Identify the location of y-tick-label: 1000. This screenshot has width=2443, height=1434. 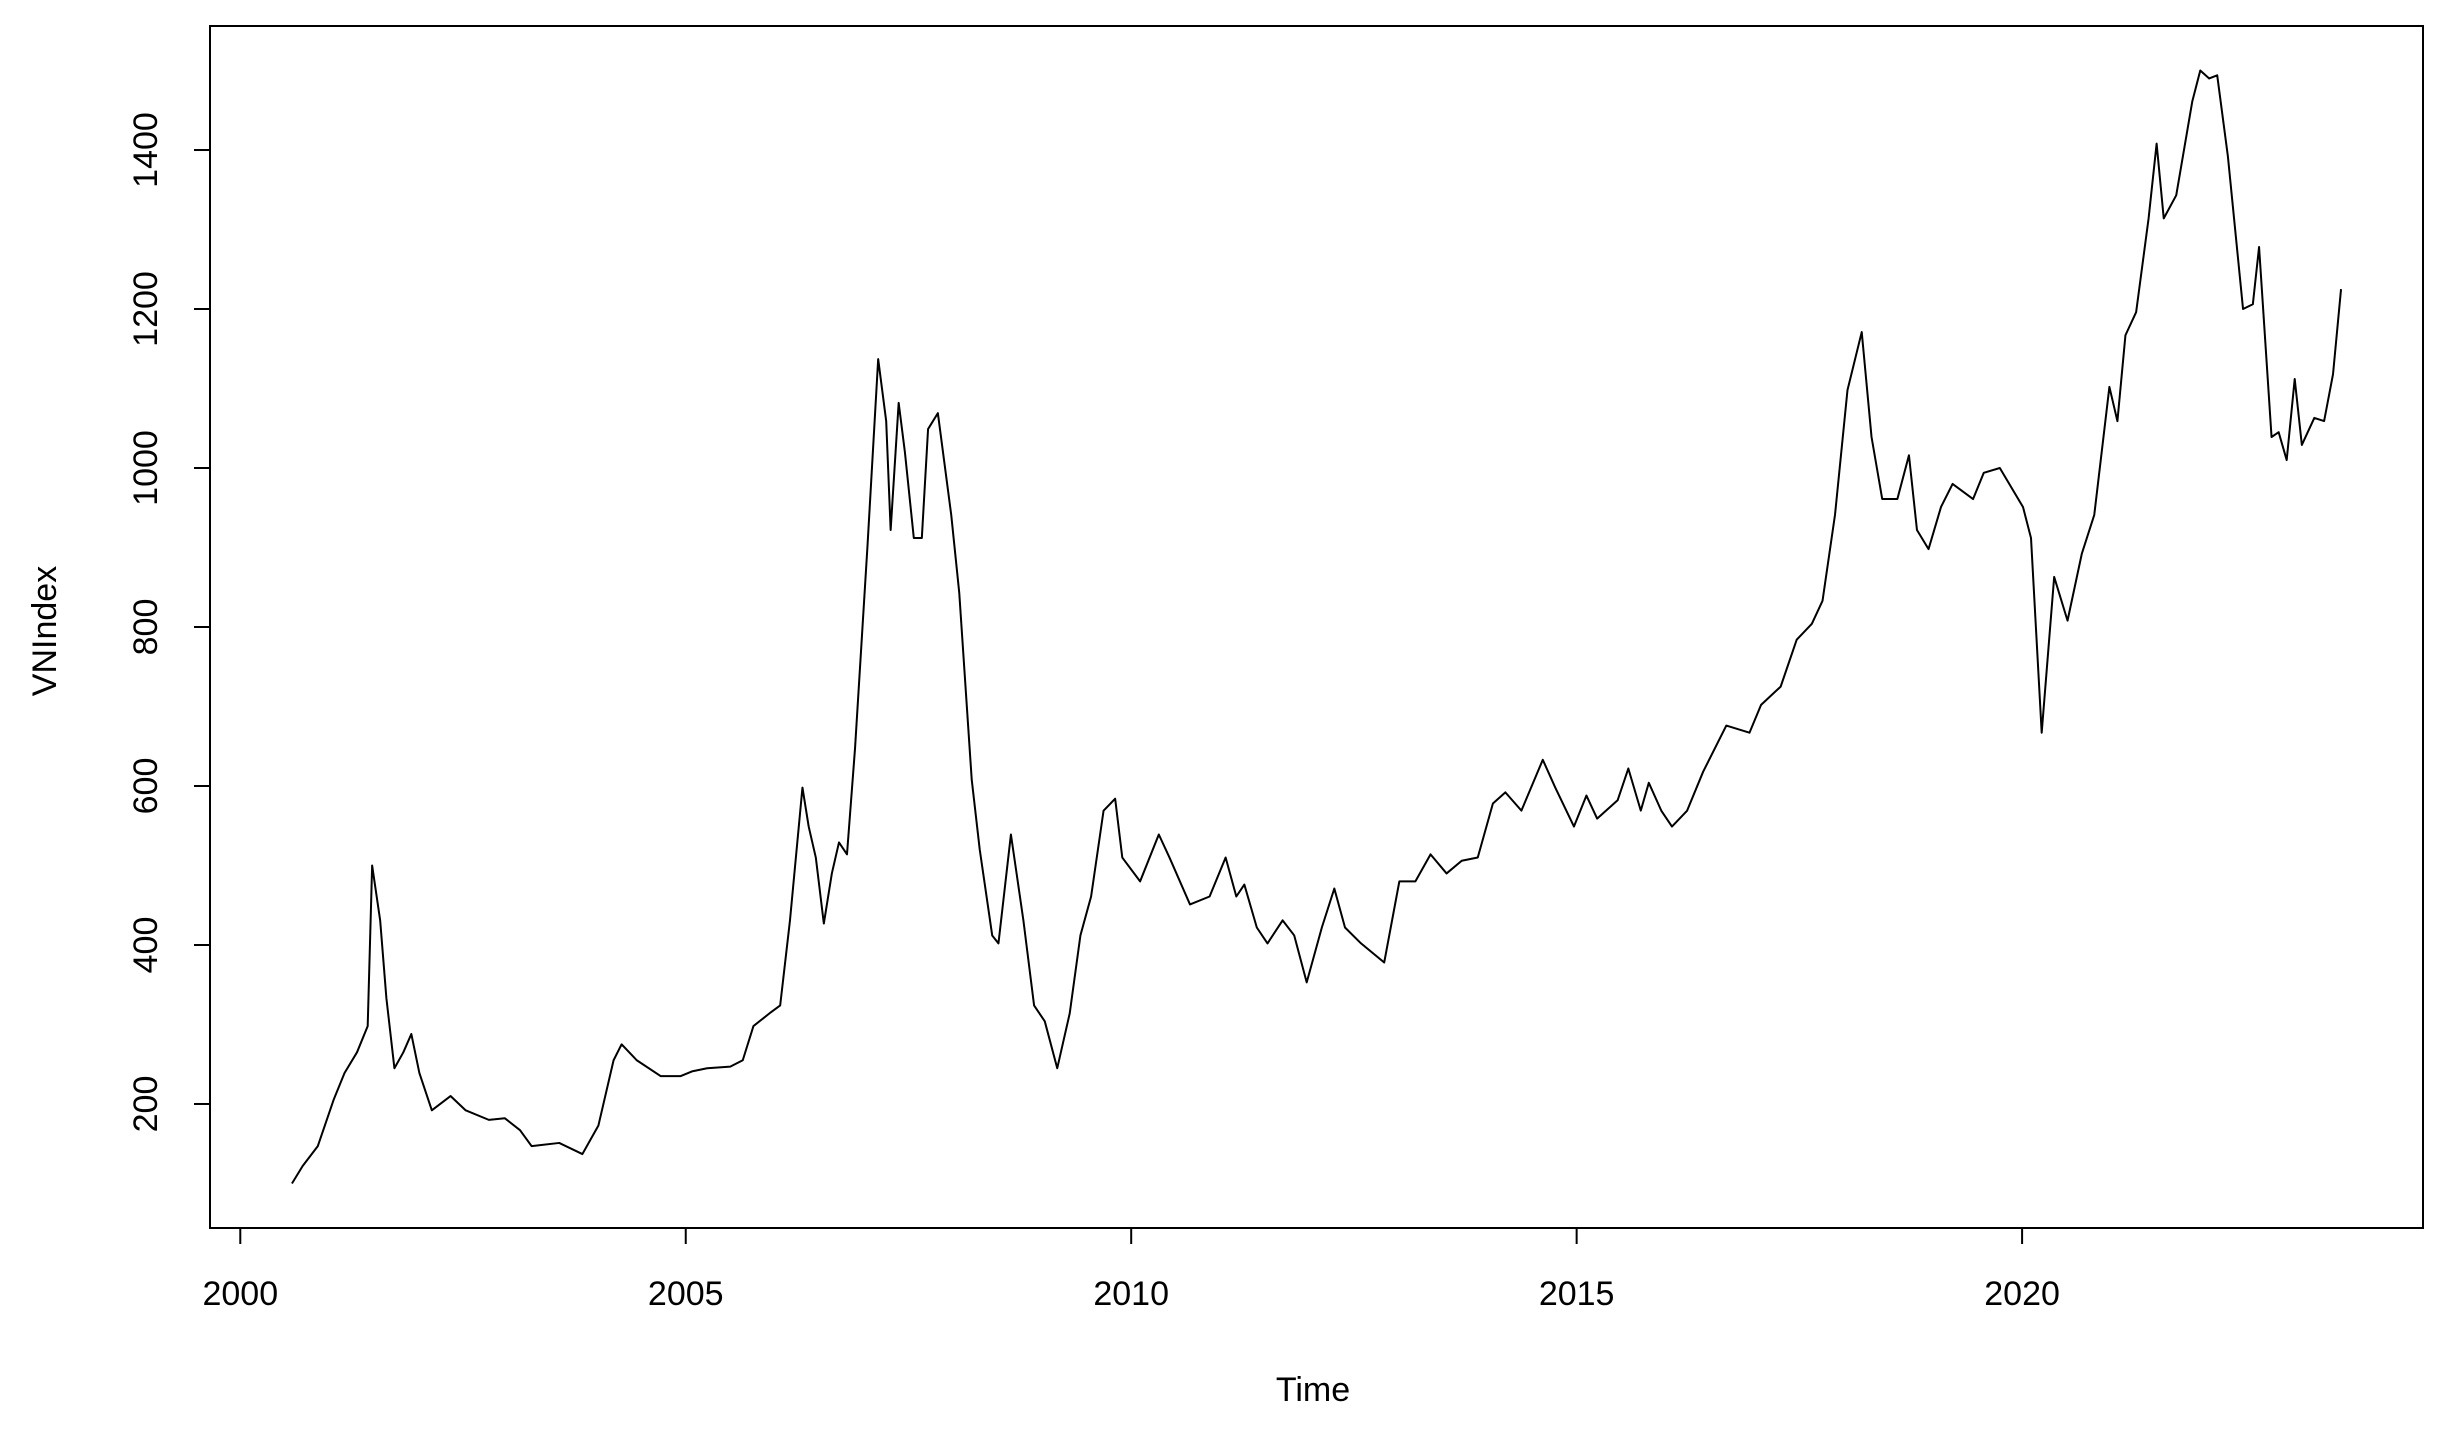
(146, 468).